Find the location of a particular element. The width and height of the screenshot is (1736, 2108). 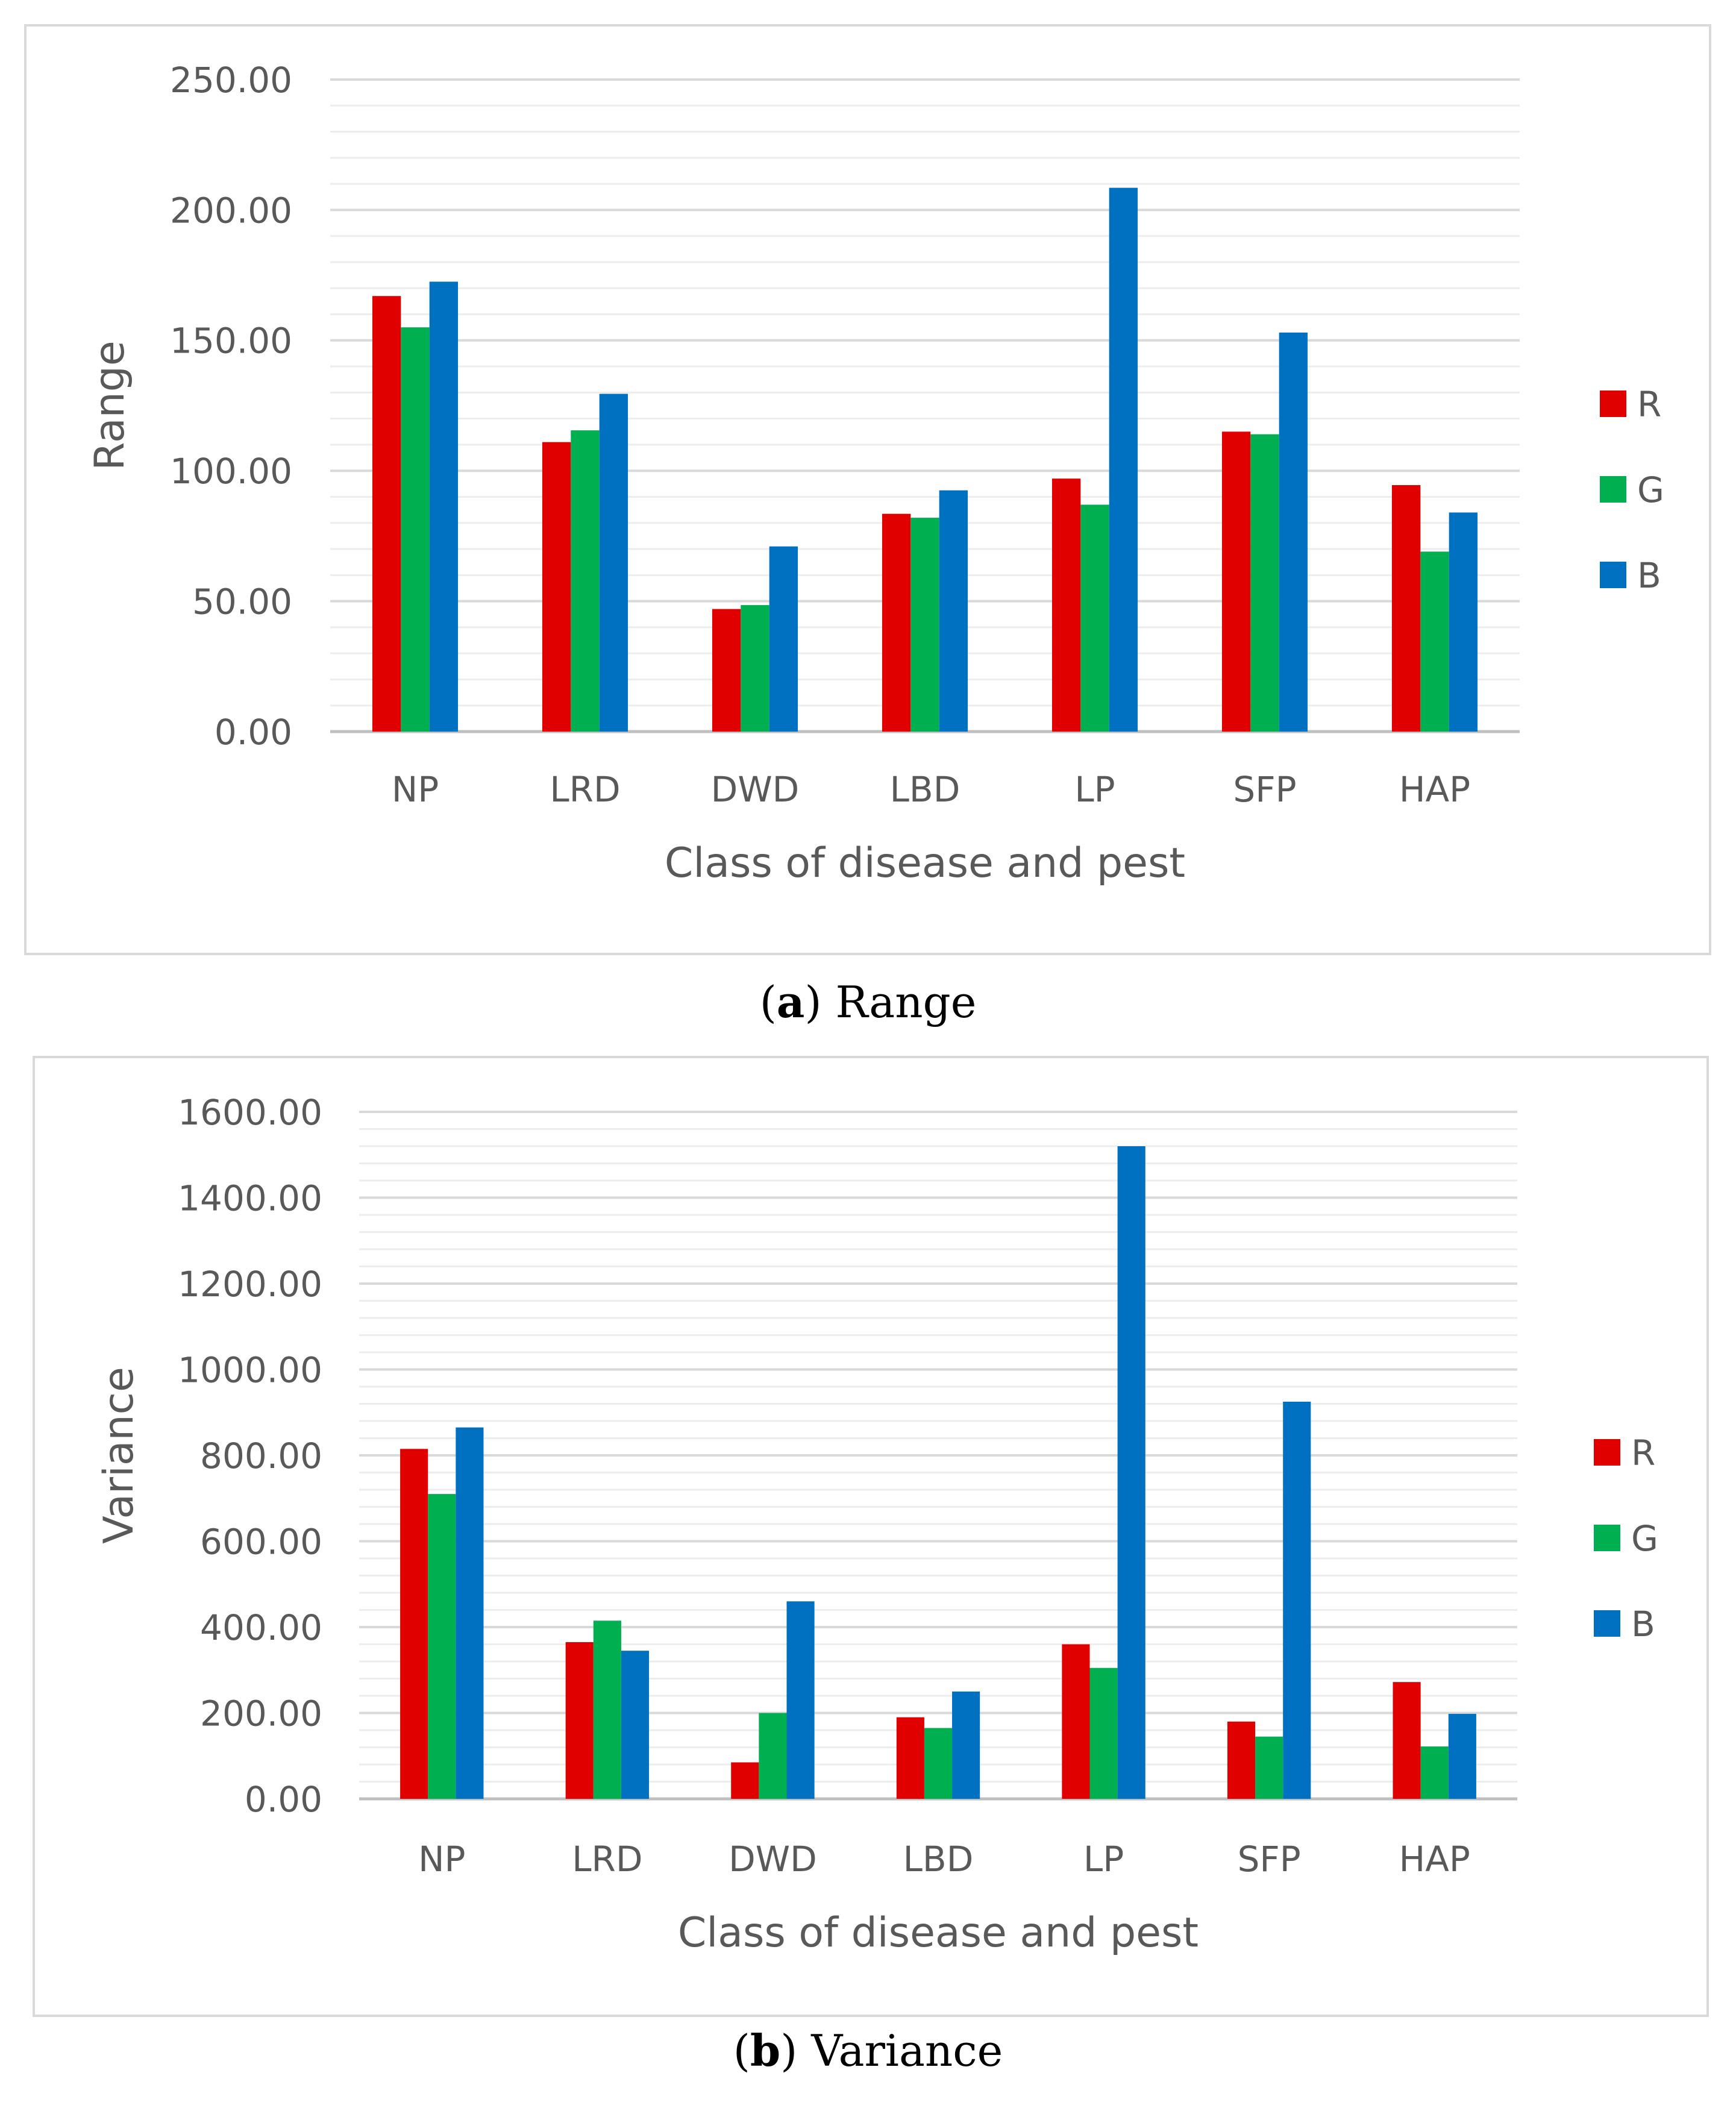

caption-variance-text: Variance is located at coordinates (907, 2050).